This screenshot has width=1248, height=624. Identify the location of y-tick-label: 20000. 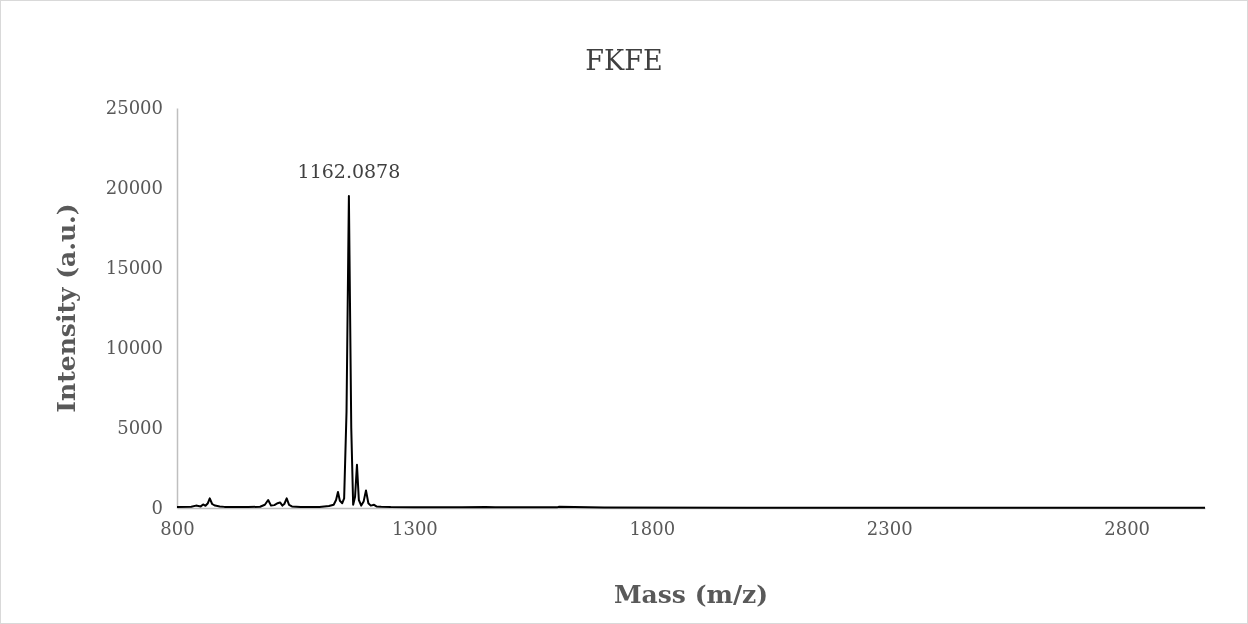
(134, 188).